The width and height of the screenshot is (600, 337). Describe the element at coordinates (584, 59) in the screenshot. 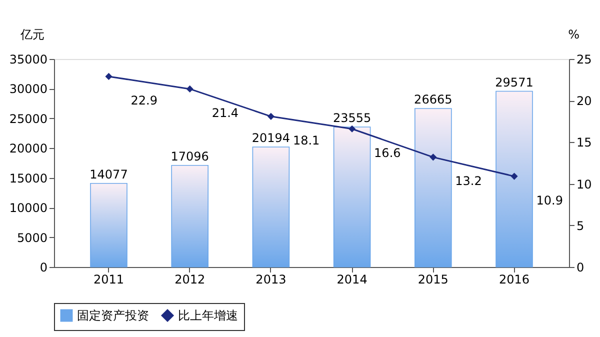

I see `y2-tick-label: 25` at that location.